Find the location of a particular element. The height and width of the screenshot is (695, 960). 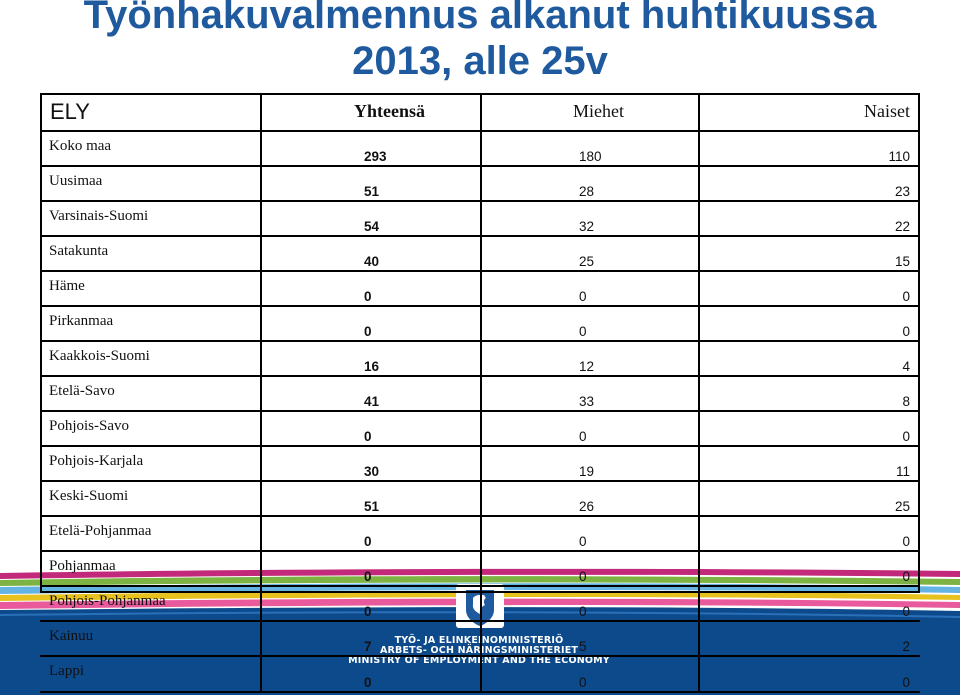

total-cell: 41 is located at coordinates (370, 394).